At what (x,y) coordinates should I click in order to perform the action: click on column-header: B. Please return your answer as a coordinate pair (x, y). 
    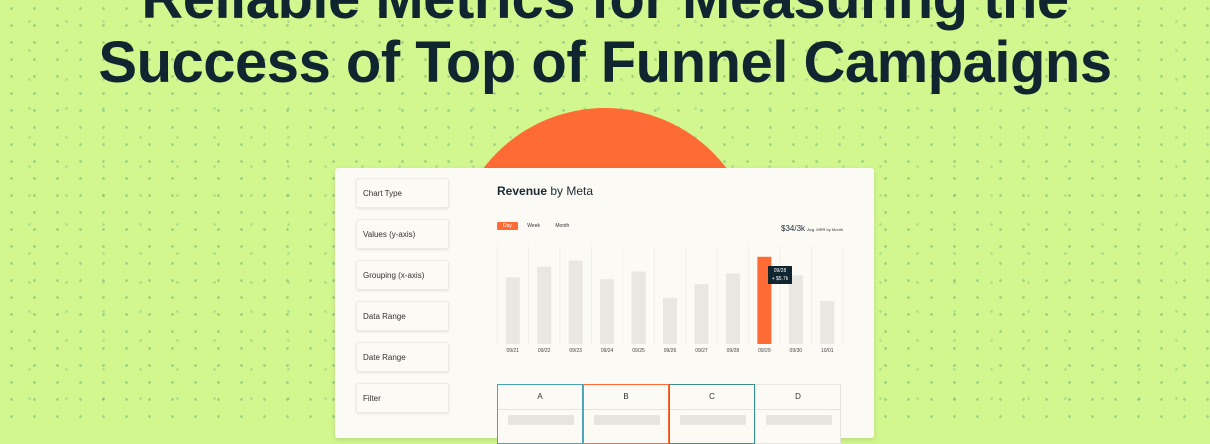
    Looking at the image, I should click on (626, 397).